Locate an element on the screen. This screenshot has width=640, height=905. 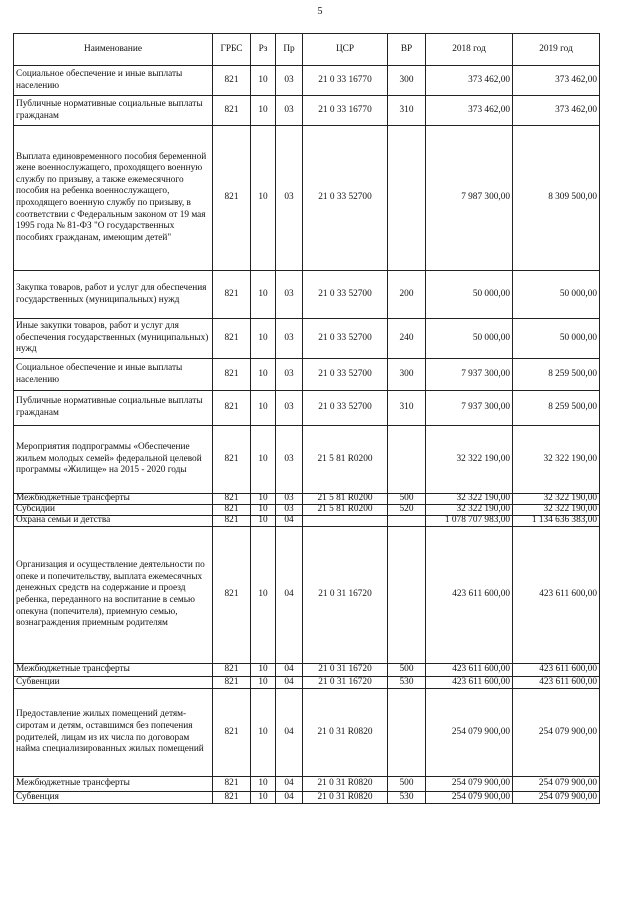
cell-vr: 500 is located at coordinates (406, 670).